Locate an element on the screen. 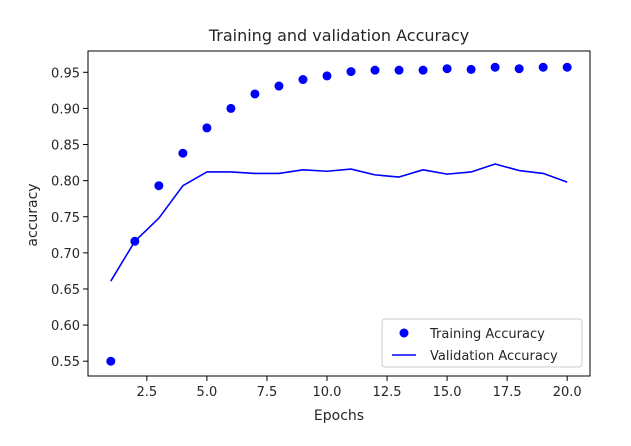 The image size is (631, 446). y-tick-label: 0.55 is located at coordinates (65, 362).